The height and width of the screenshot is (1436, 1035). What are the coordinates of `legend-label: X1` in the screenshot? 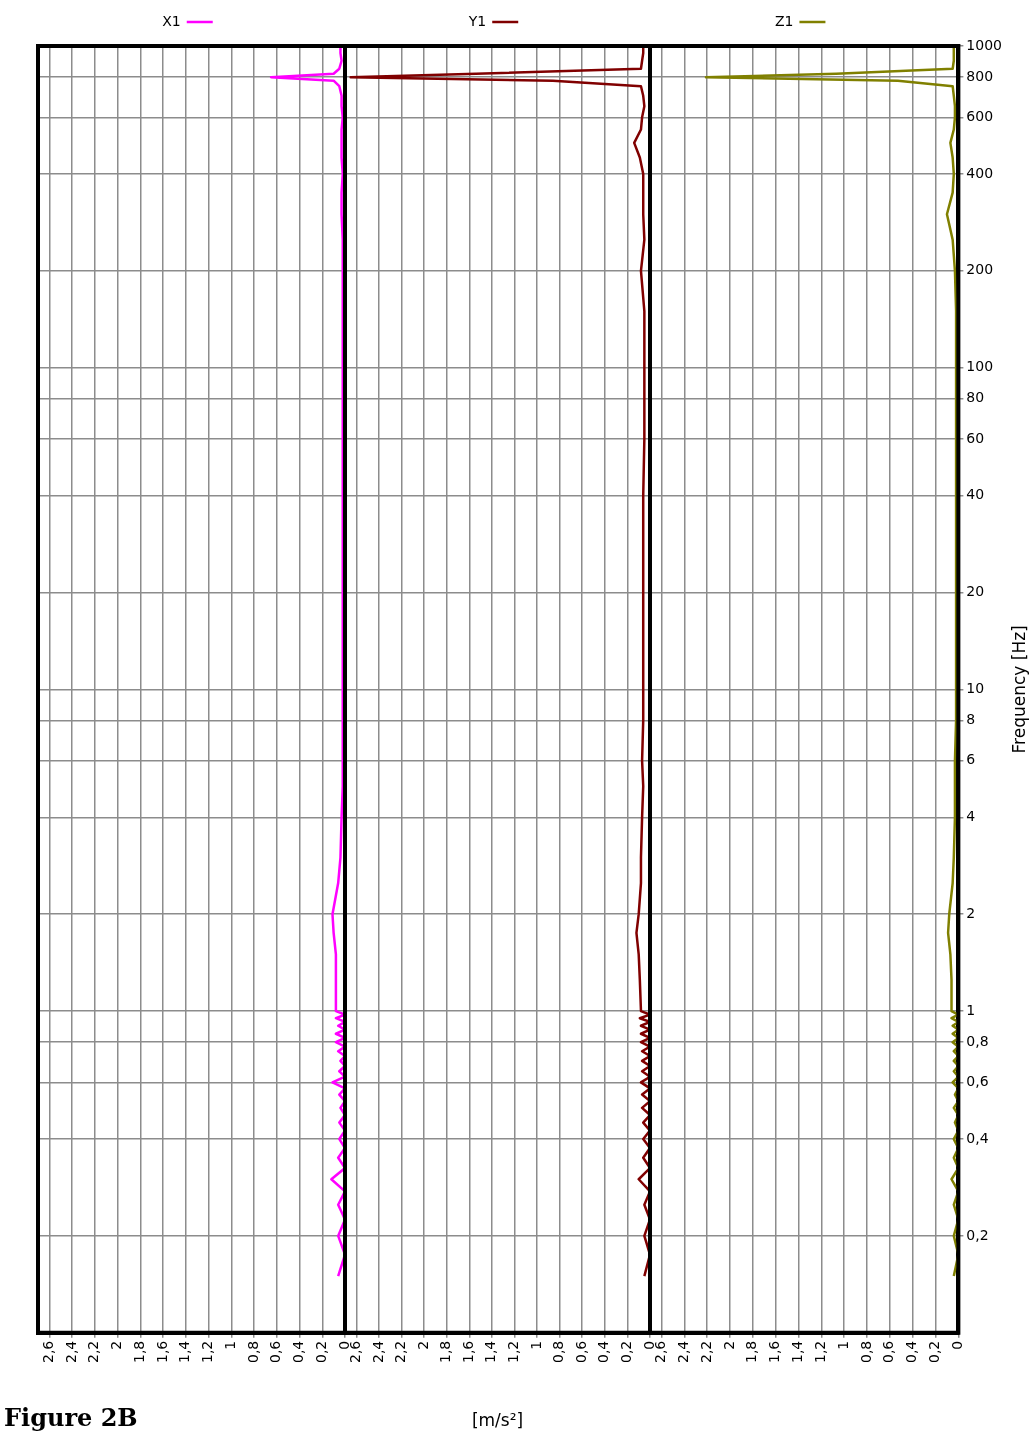 It's located at (171, 20).